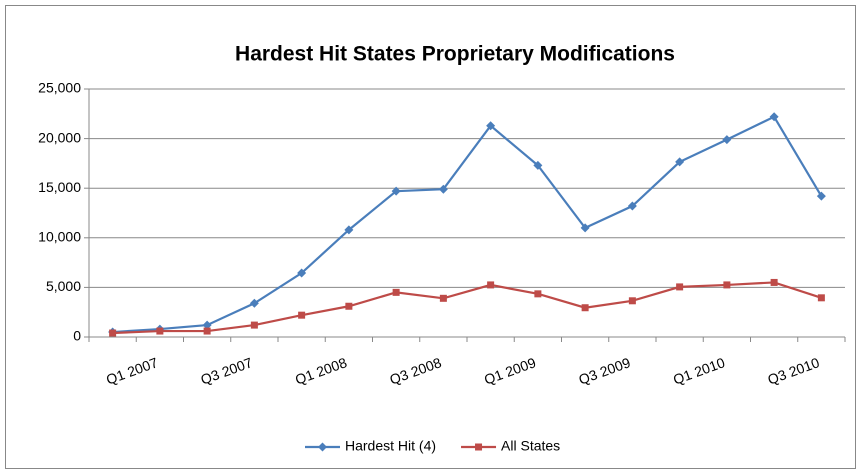 The image size is (862, 475). I want to click on y-tick-label: 15,000, so click(59, 187).